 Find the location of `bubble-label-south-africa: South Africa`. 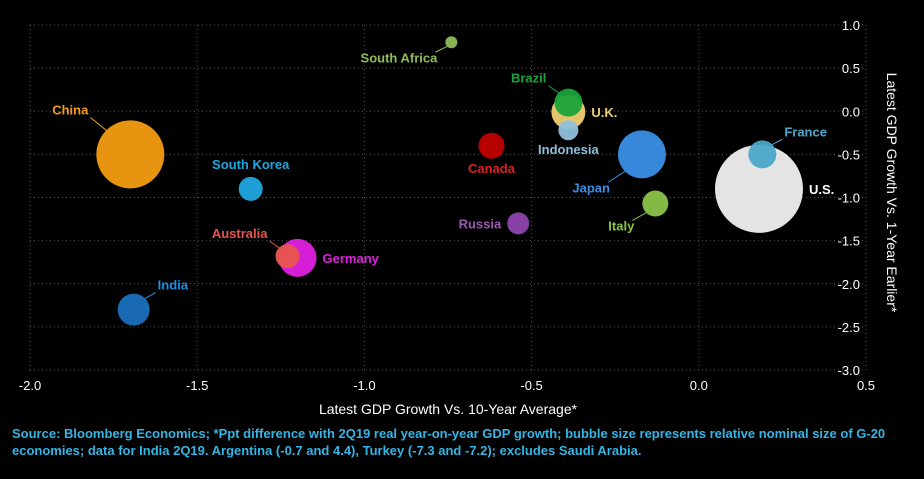

bubble-label-south-africa: South Africa is located at coordinates (400, 57).